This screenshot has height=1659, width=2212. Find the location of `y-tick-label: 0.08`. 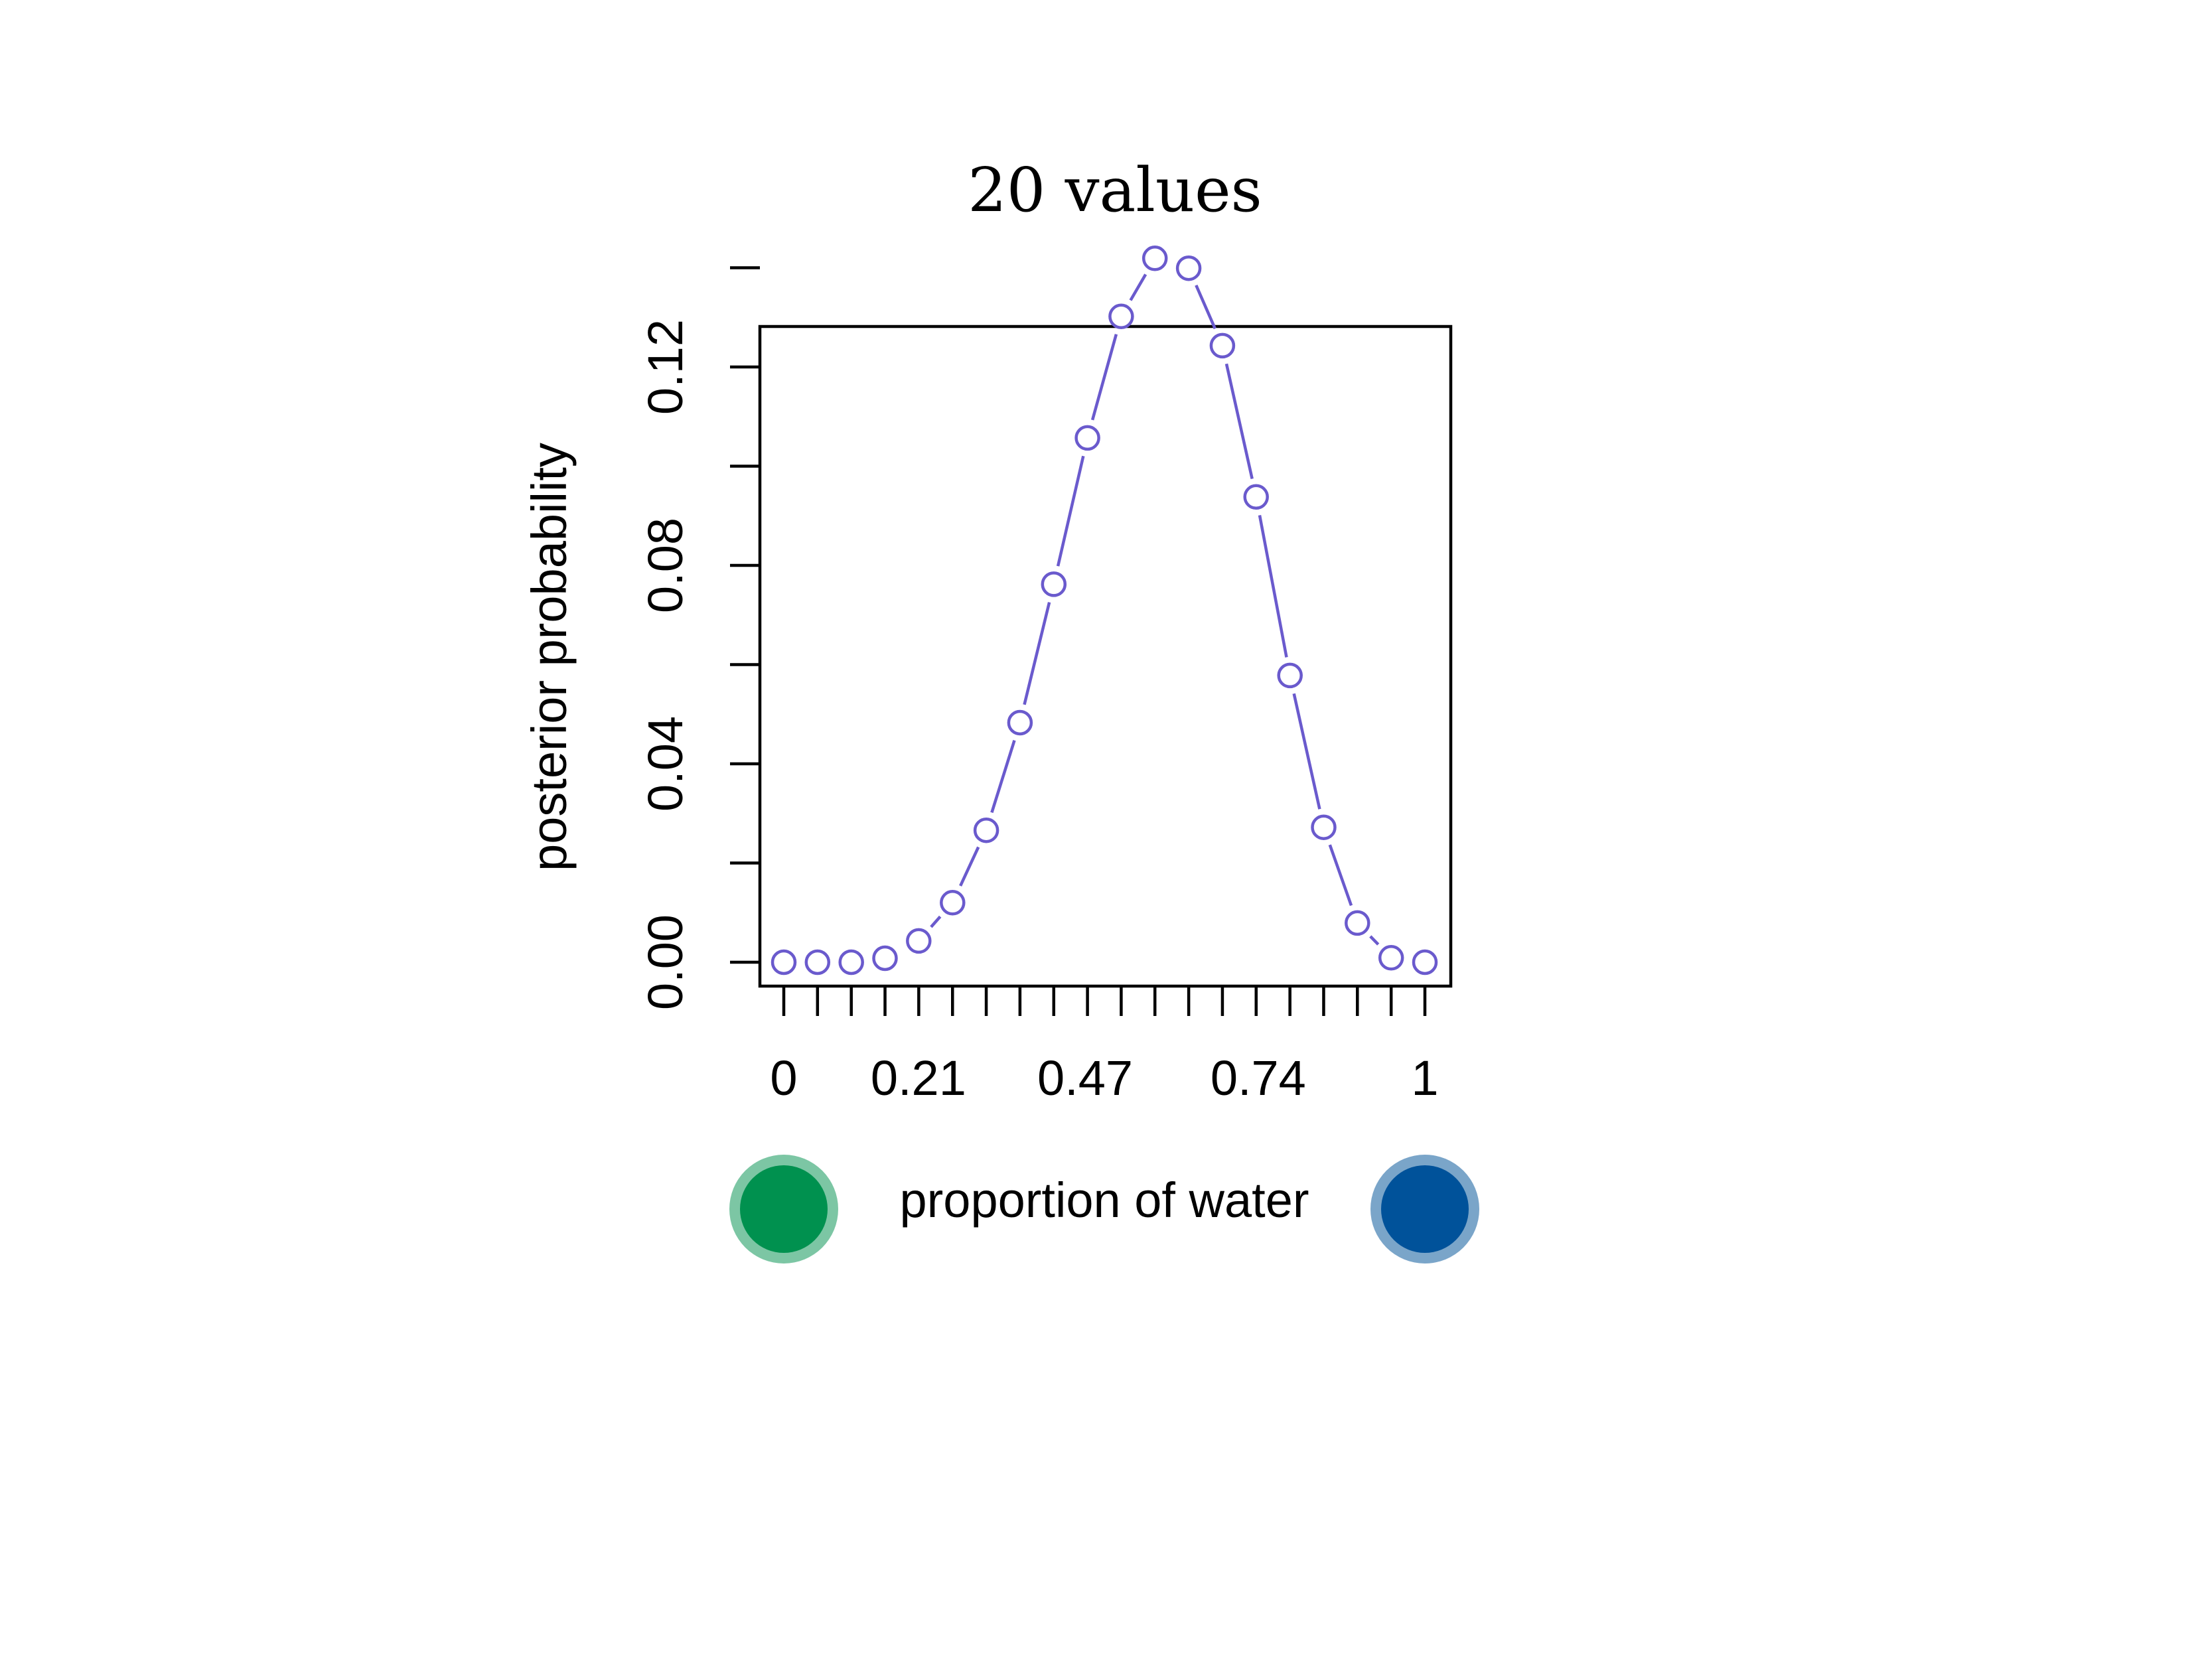

y-tick-label: 0.08 is located at coordinates (666, 565).